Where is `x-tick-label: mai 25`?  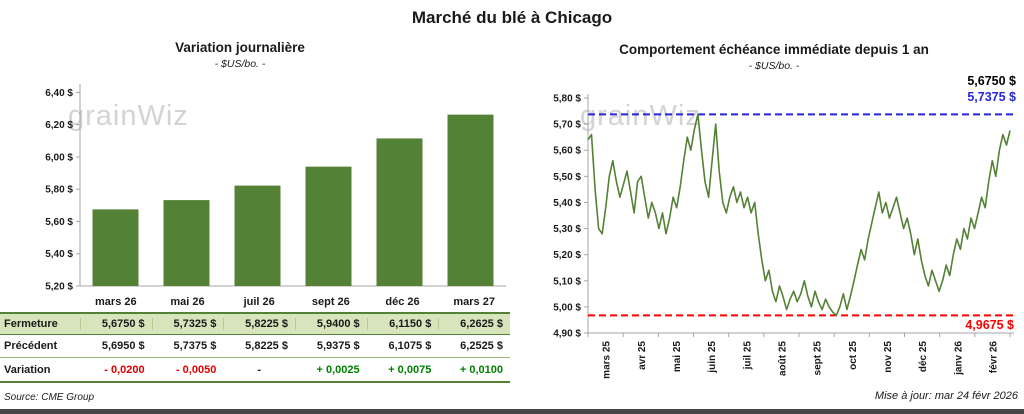 x-tick-label: mai 25 is located at coordinates (677, 357).